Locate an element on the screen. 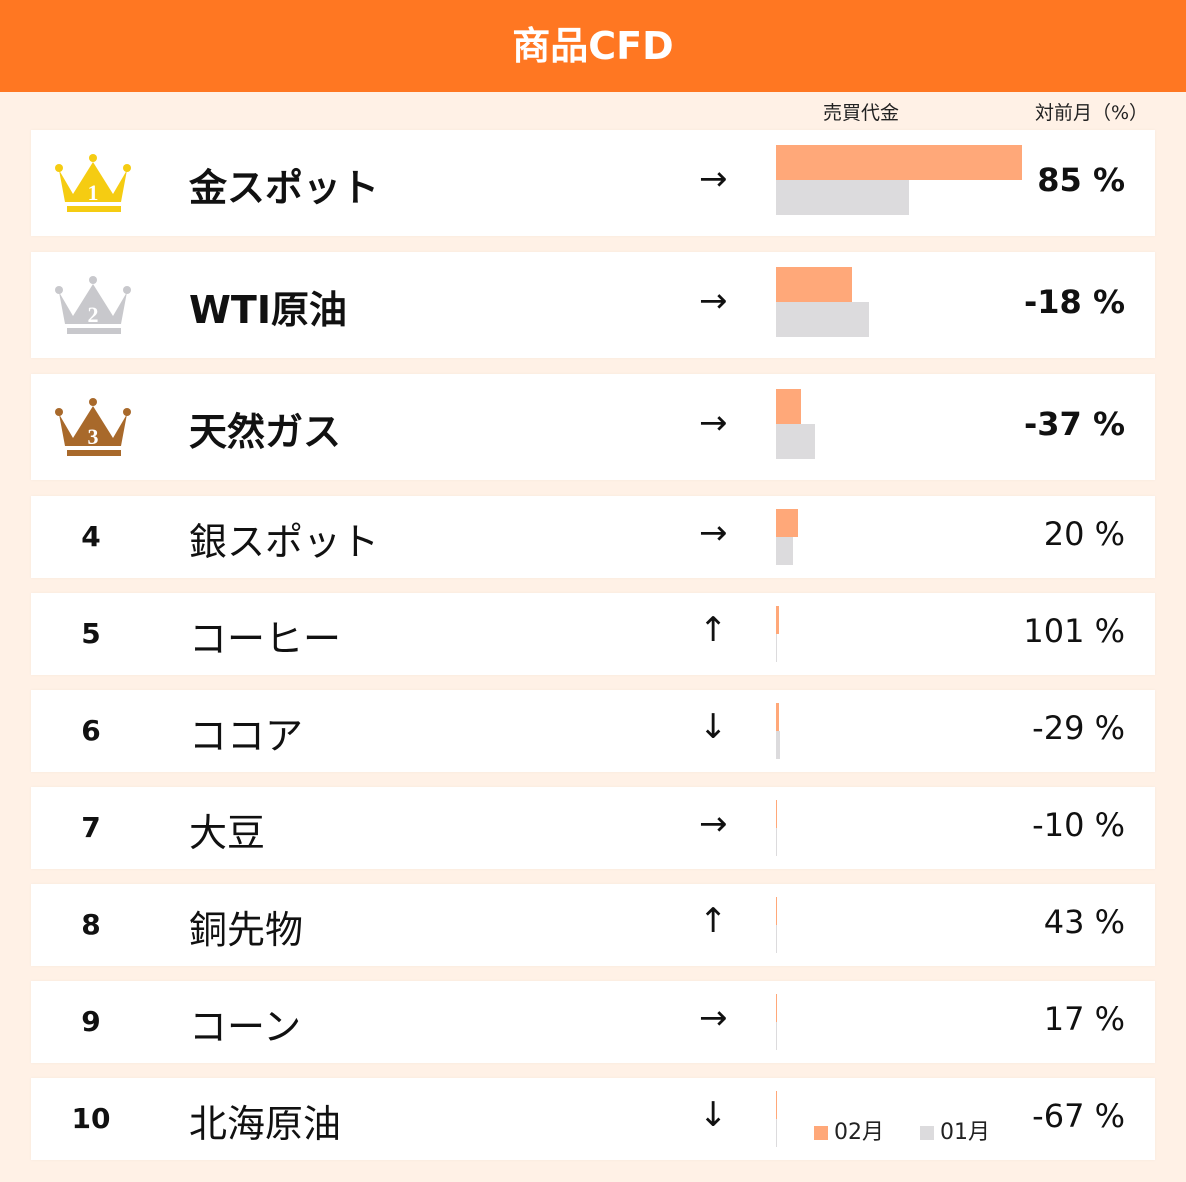 This screenshot has height=1182, width=1186. change-percent: -18 % is located at coordinates (1074, 302).